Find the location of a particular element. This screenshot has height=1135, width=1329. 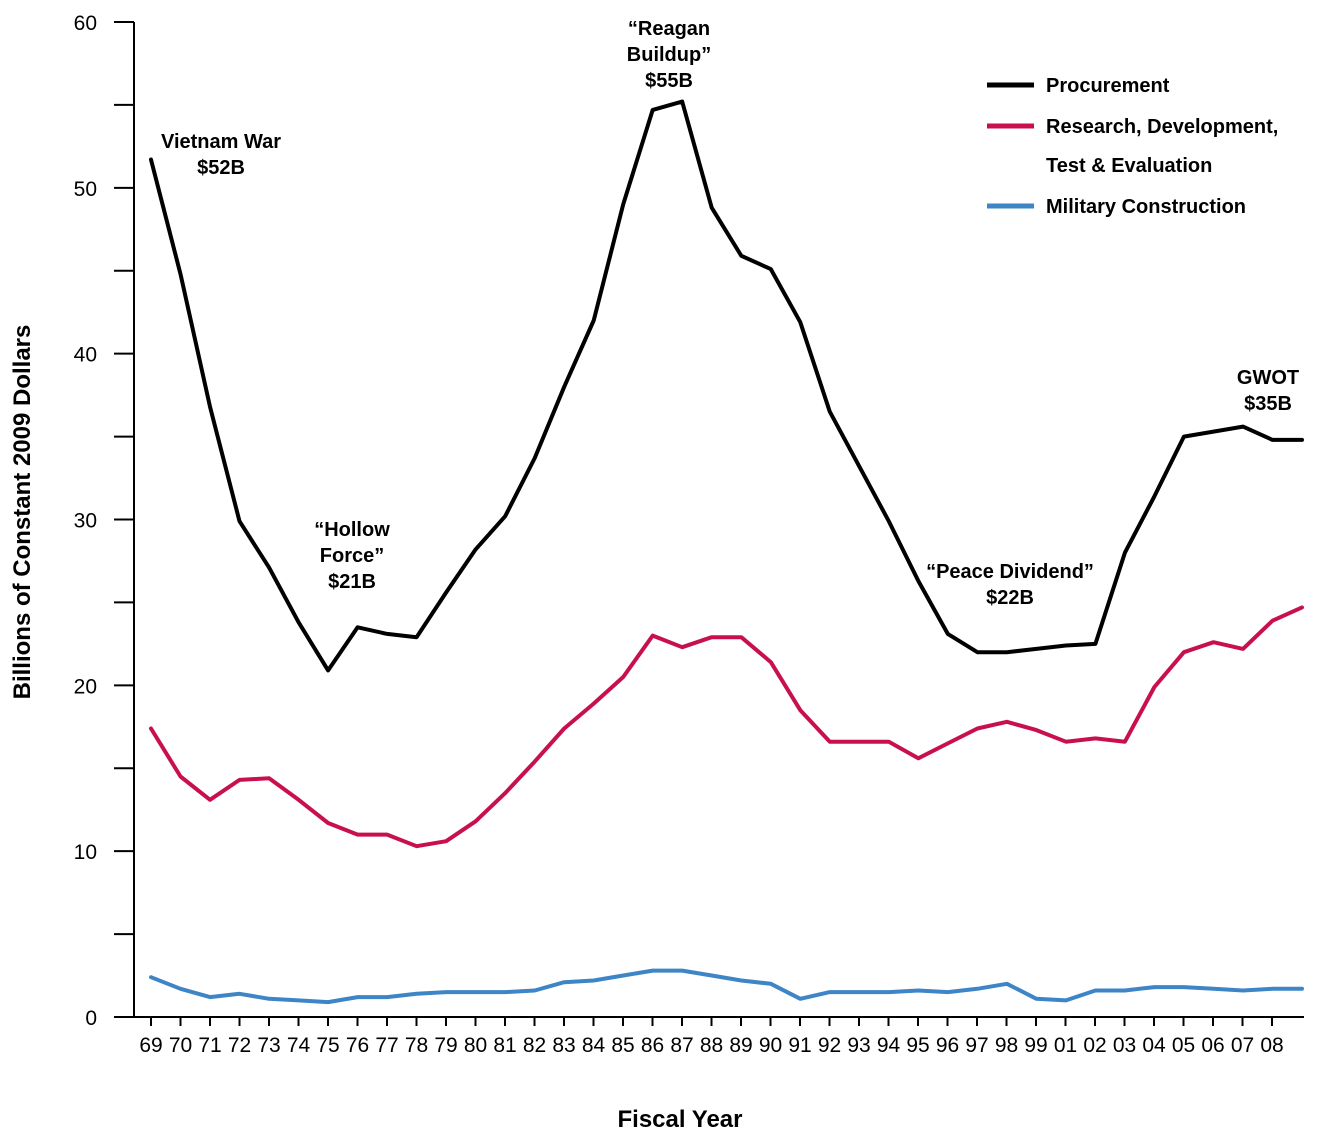

annotation-text: $52B is located at coordinates (221, 168).